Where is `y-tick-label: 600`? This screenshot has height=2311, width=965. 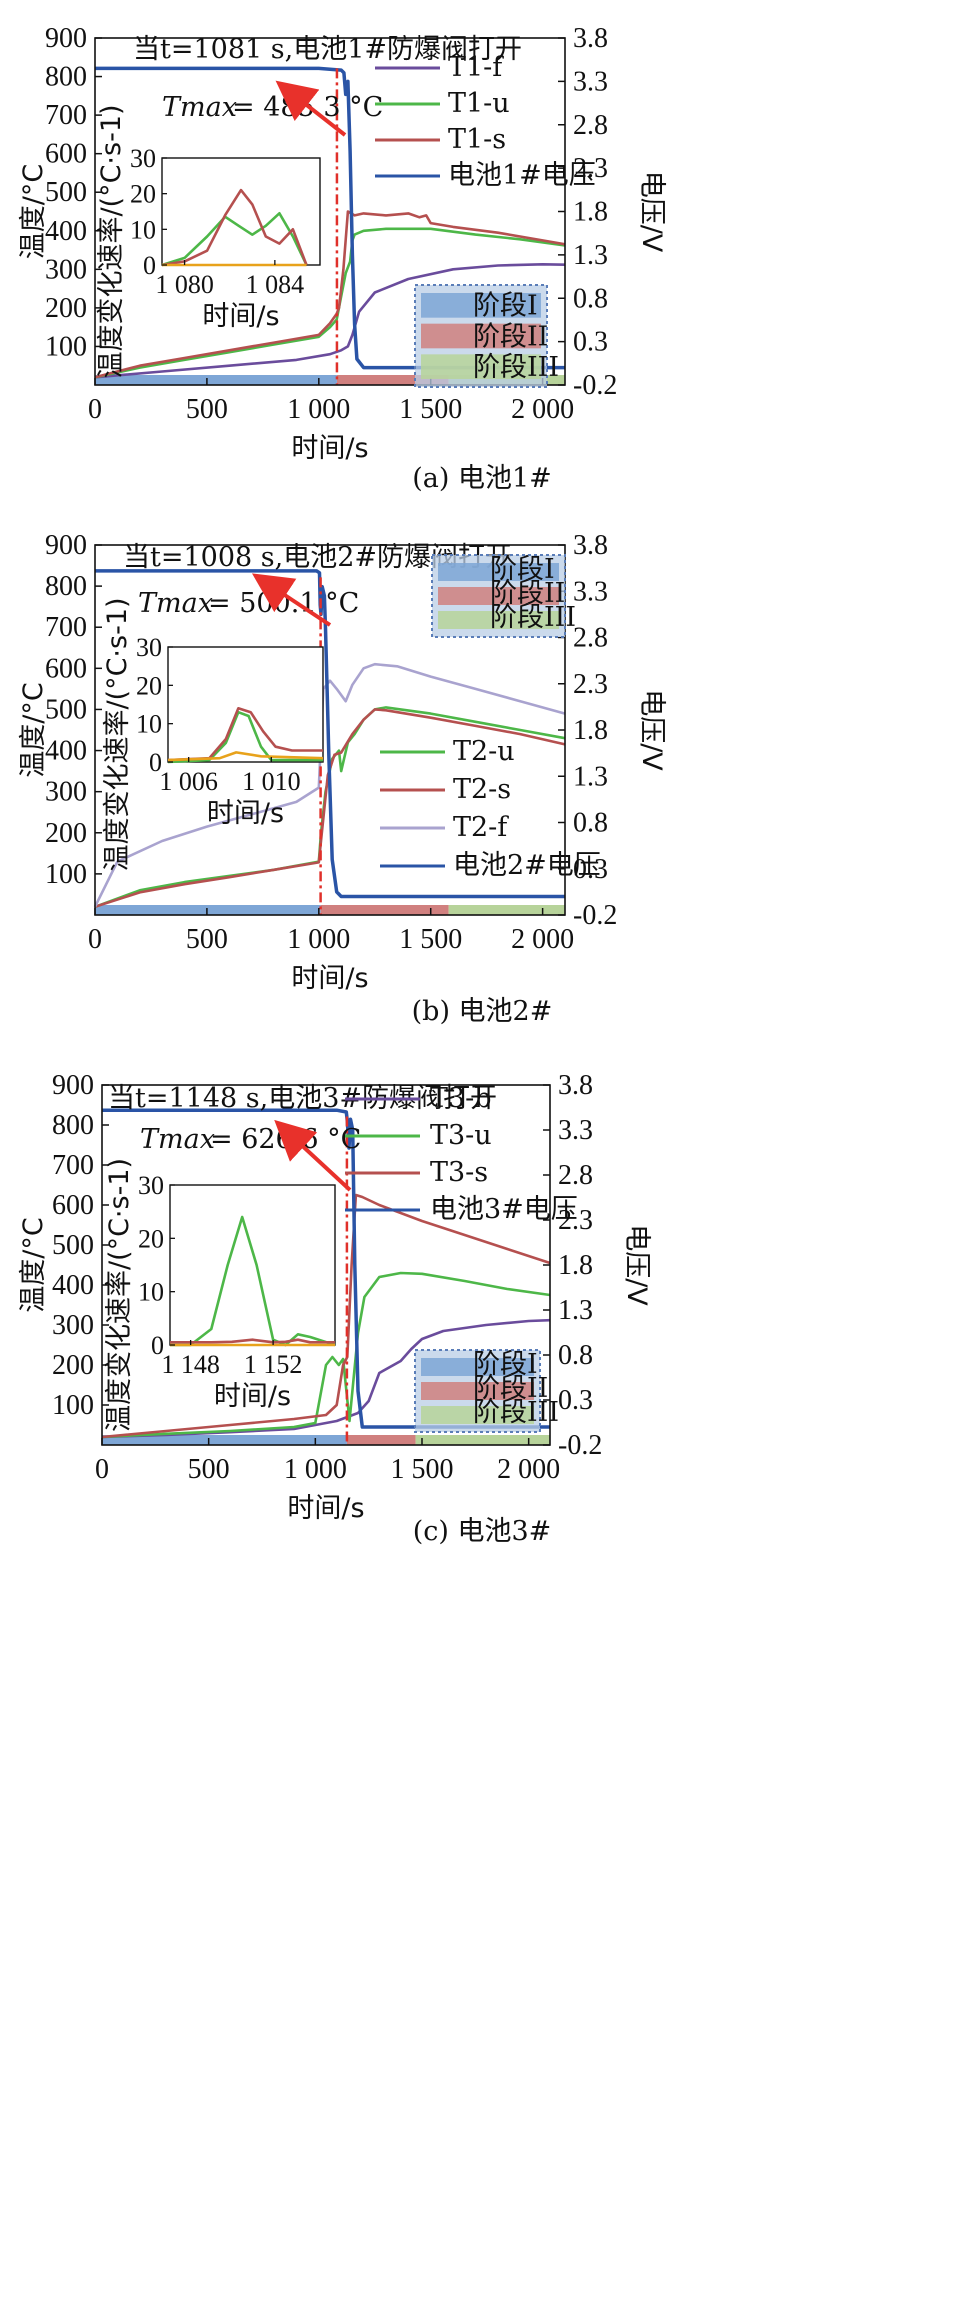 y-tick-label: 600 is located at coordinates (66, 668).